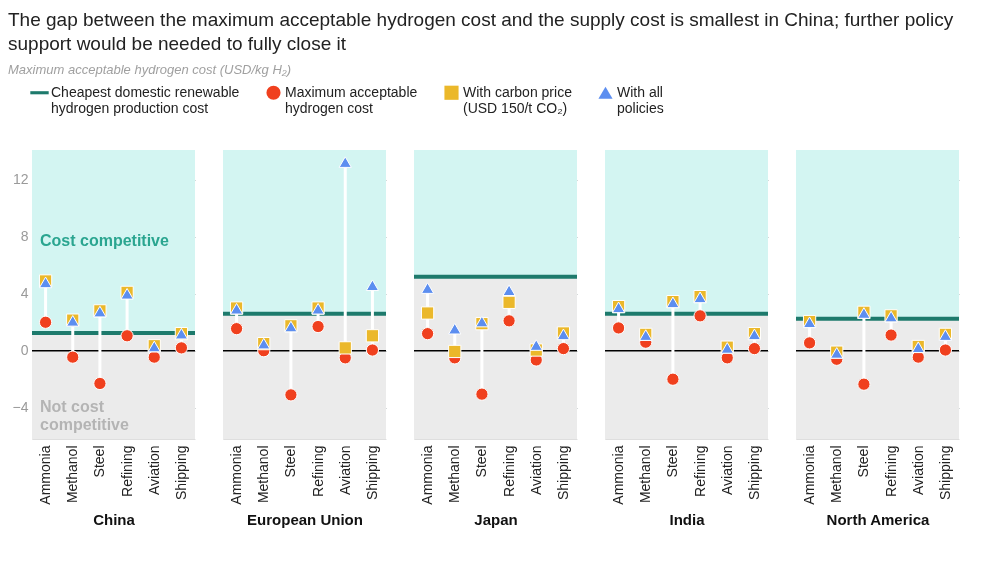 This screenshot has width=1003, height=573. I want to click on y-tick-label: 4, so click(24, 292).